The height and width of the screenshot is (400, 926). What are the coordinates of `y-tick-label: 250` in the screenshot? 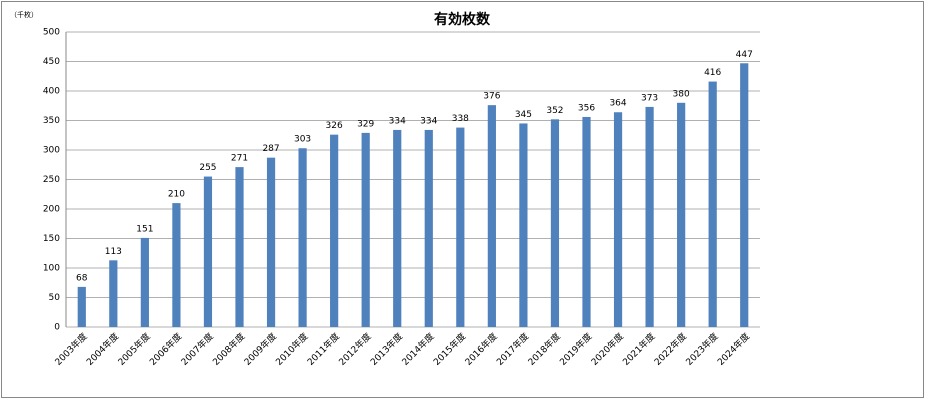 It's located at (51, 180).